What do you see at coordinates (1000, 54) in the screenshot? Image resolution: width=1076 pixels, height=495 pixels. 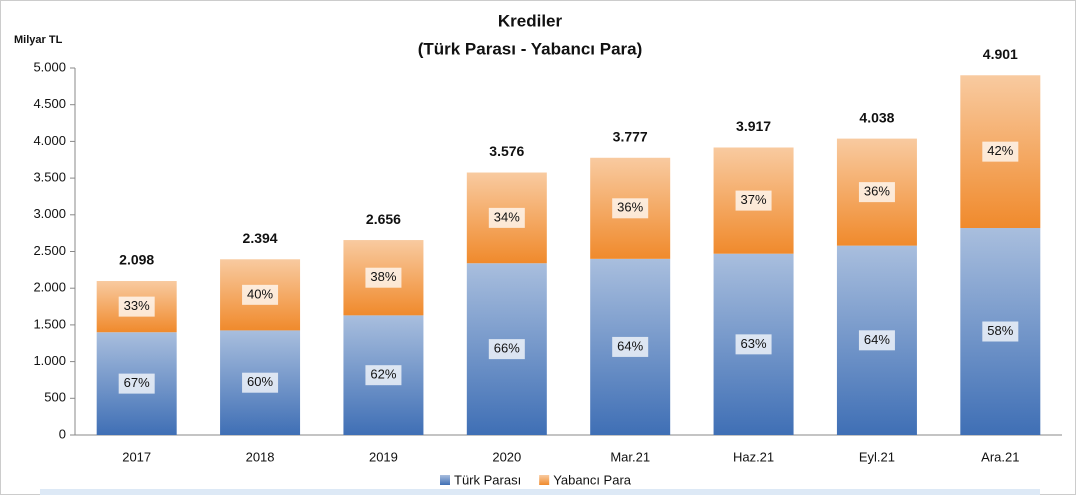 I see `total-label: 4.901` at bounding box center [1000, 54].